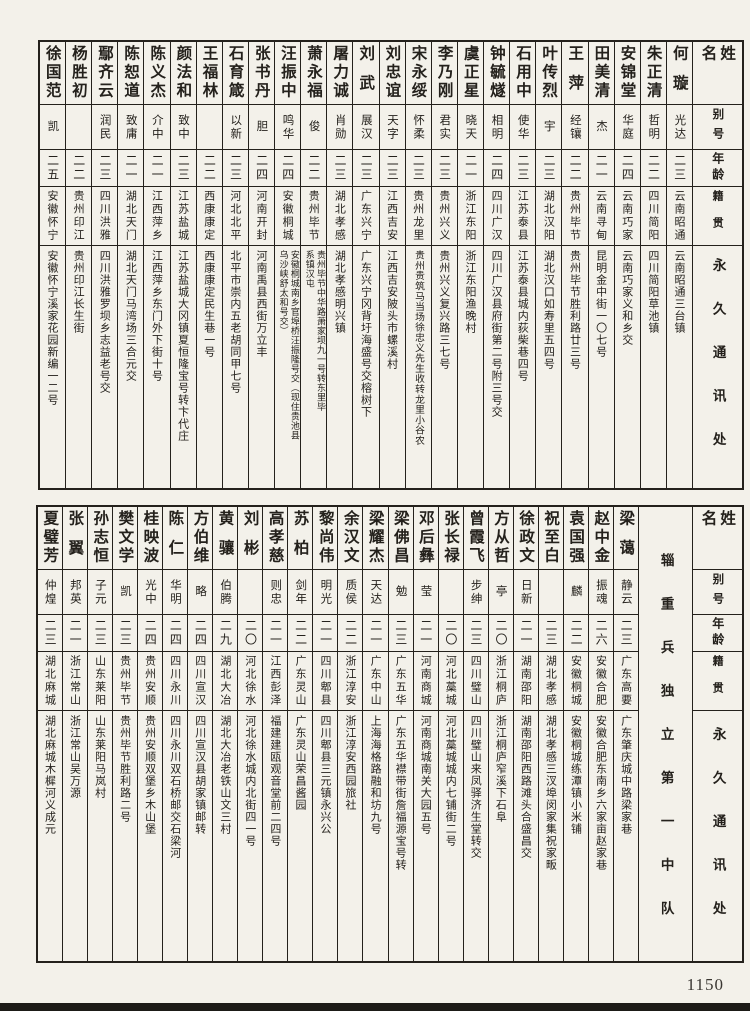 The height and width of the screenshot is (1011, 750). Describe the element at coordinates (575, 127) in the screenshot. I see `alias-cell-text: 经镶` at that location.